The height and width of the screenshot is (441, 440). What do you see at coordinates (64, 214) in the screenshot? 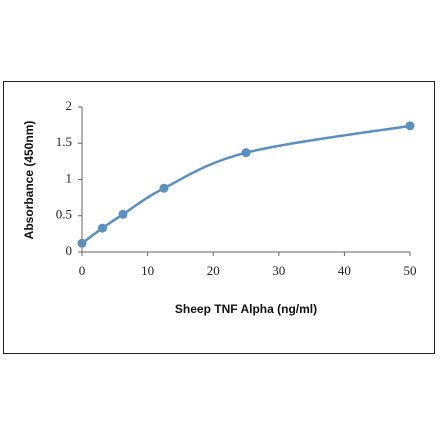
I see `y-tick-label: 0.5` at bounding box center [64, 214].